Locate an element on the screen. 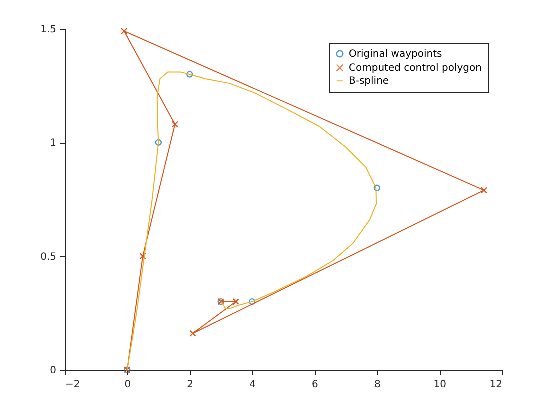 The width and height of the screenshot is (560, 420). y-tick-label: 1 is located at coordinates (53, 144).